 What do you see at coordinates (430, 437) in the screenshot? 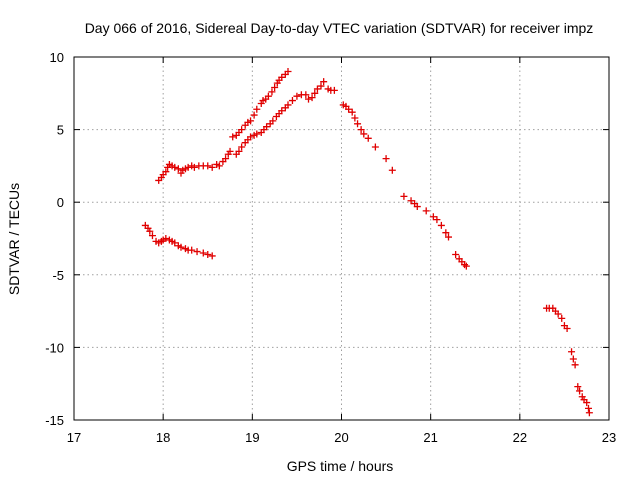
I see `x-tick-label: 21` at bounding box center [430, 437].